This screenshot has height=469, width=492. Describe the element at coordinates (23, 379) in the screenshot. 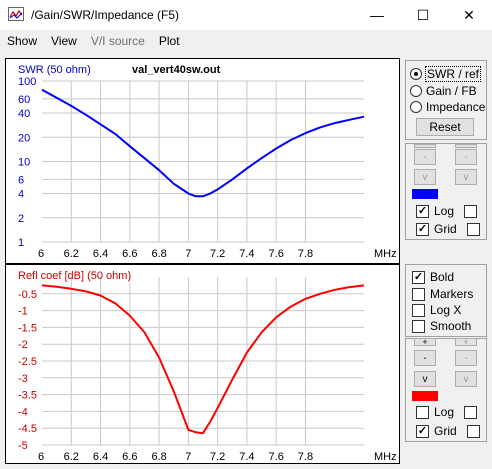

I see `y-tick-label: -3` at that location.